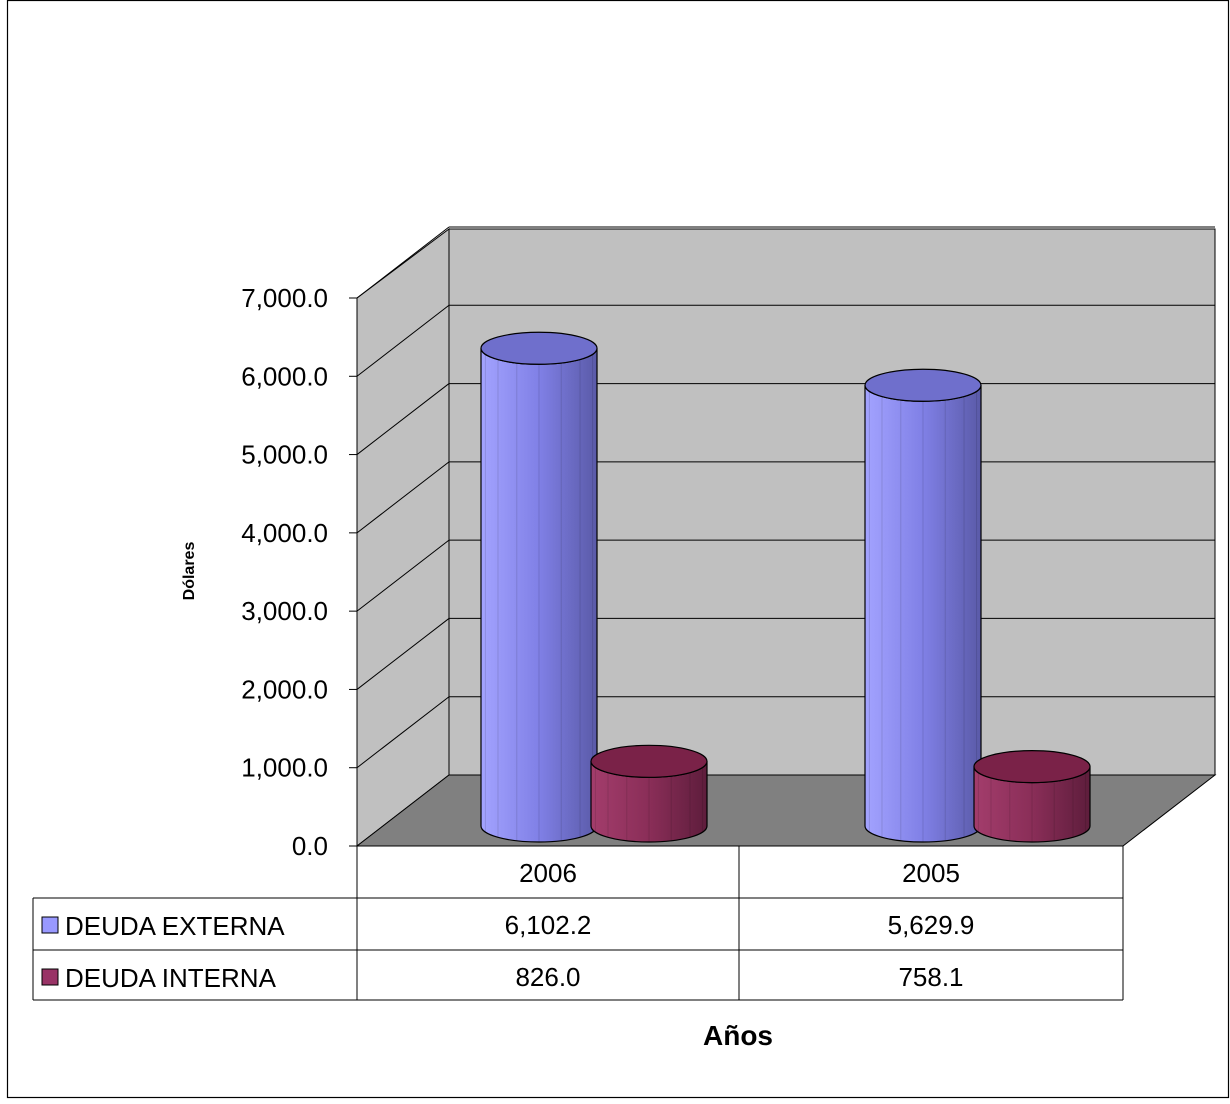 The height and width of the screenshot is (1104, 1230). I want to click on y-tick-label: 2,000.0, so click(284, 689).